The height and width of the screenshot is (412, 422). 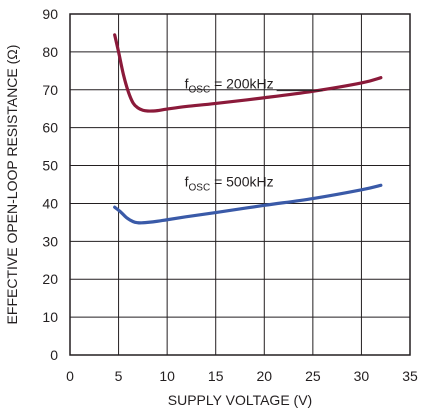 I want to click on series-annotation-2: fOSC = 500kHz, so click(x=229, y=183).